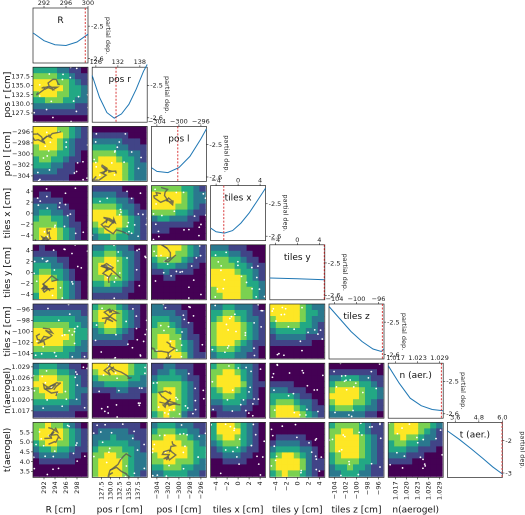  Describe the element at coordinates (20, 95) in the screenshot. I see `left-tick-label: 132.5` at that location.